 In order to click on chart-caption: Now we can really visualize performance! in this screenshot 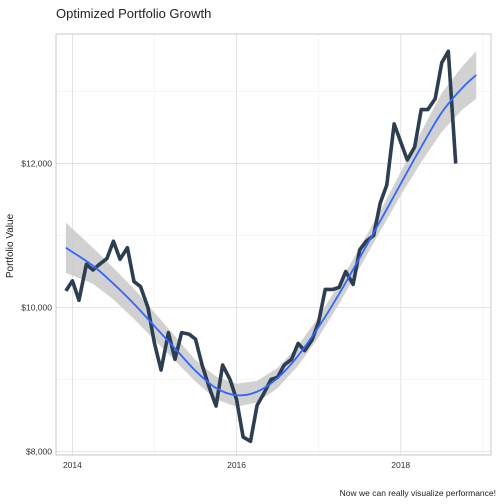, I will do `click(418, 493)`.